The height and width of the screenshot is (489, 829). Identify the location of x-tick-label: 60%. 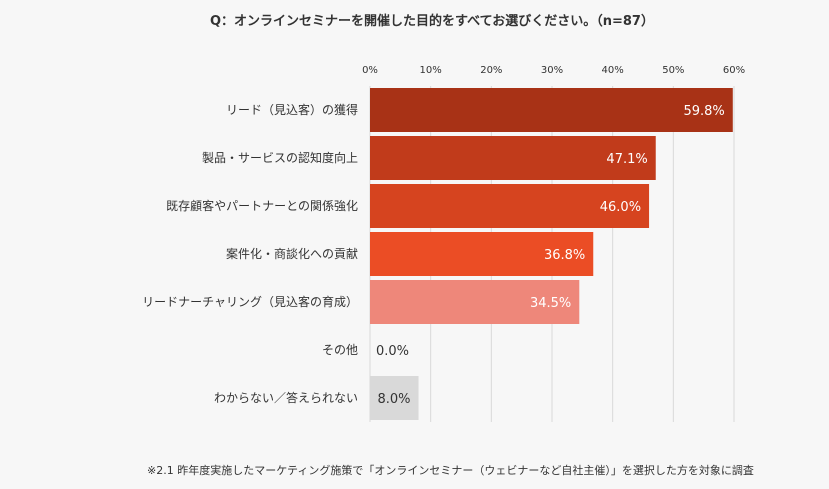
(734, 70).